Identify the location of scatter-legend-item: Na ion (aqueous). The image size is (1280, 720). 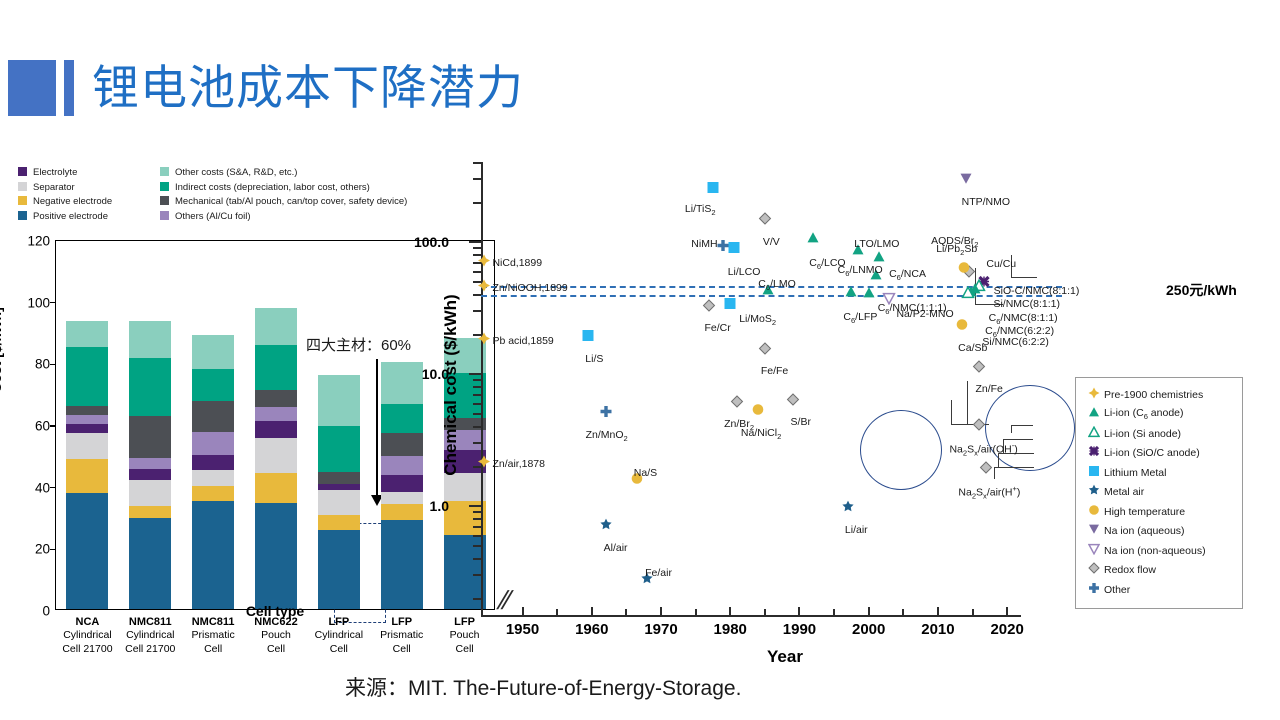
(1159, 532).